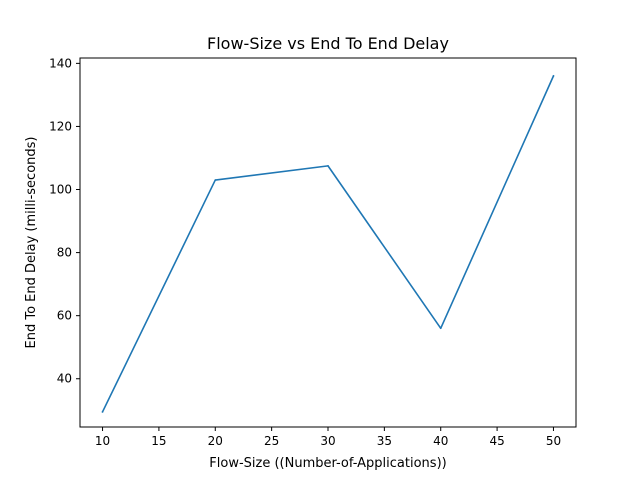 This screenshot has width=640, height=480. Describe the element at coordinates (440, 441) in the screenshot. I see `x-tick-label: 40` at that location.